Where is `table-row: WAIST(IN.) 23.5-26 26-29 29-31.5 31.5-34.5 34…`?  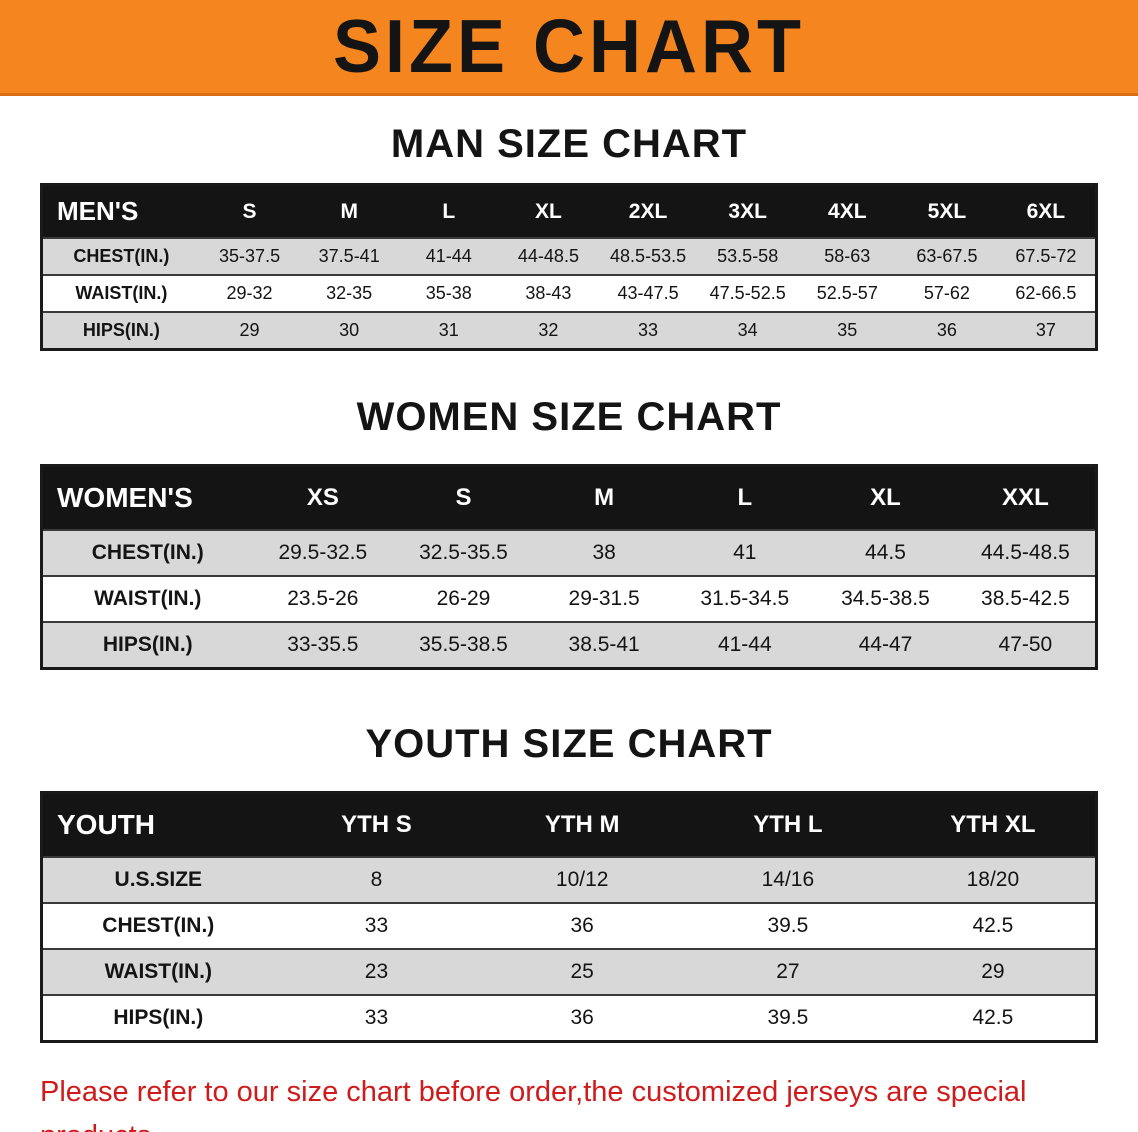
table-row: WAIST(IN.) 23.5-26 26-29 29-31.5 31.5-34.5 34… is located at coordinates (569, 599).